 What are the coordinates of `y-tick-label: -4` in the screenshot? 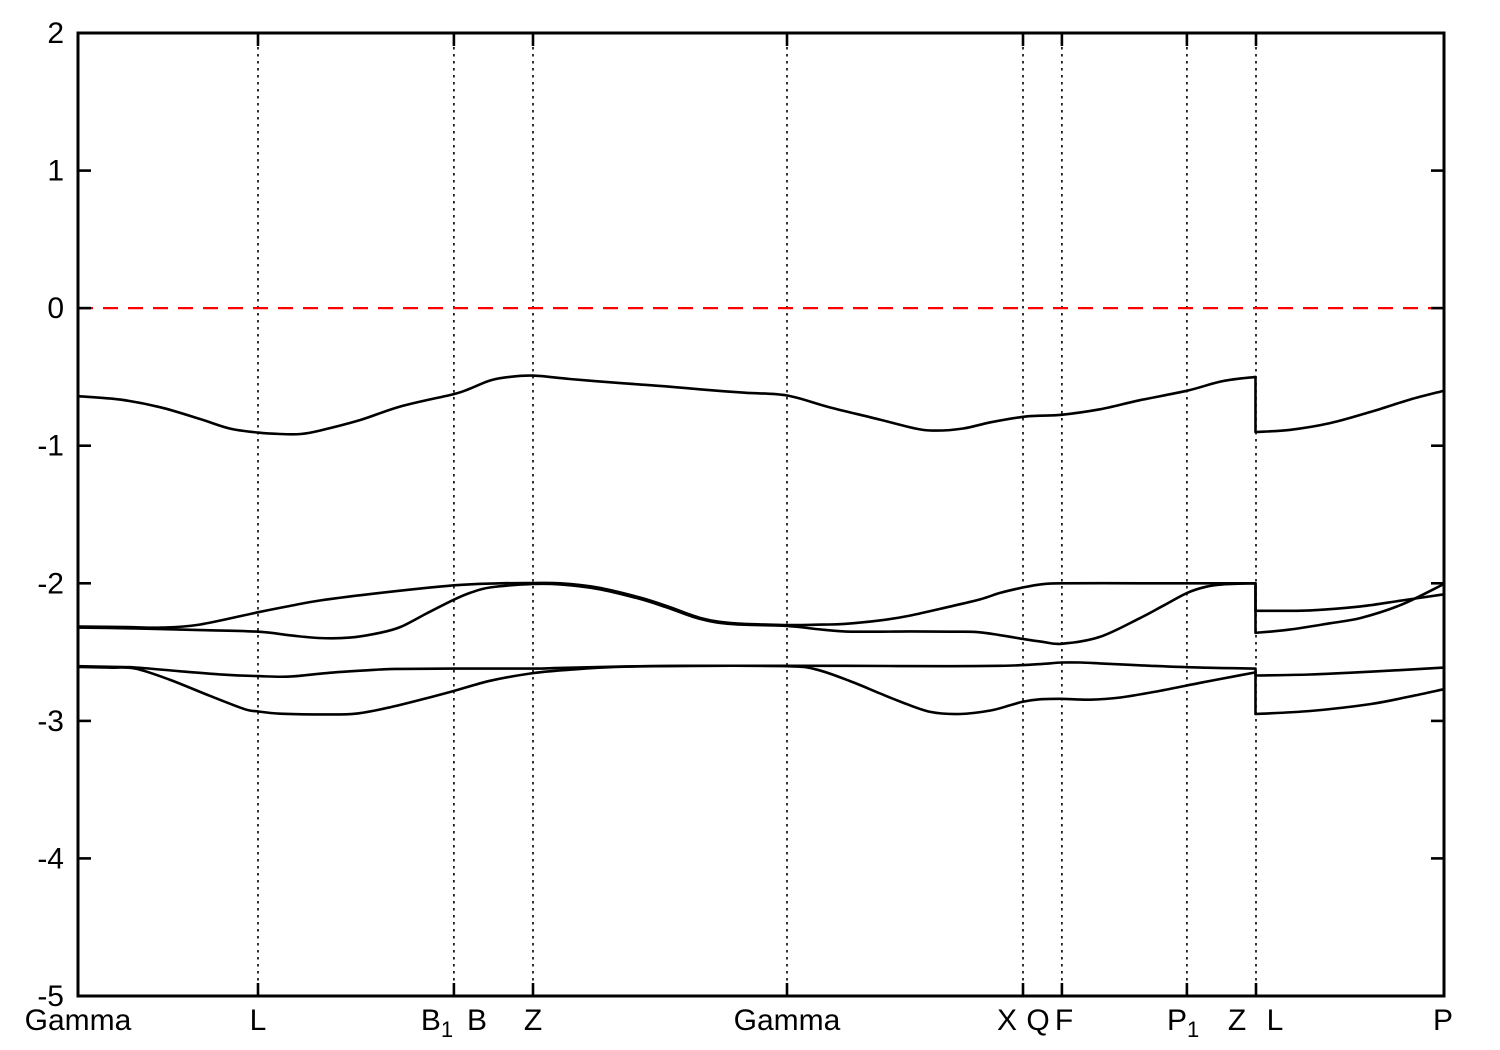 It's located at (50, 858).